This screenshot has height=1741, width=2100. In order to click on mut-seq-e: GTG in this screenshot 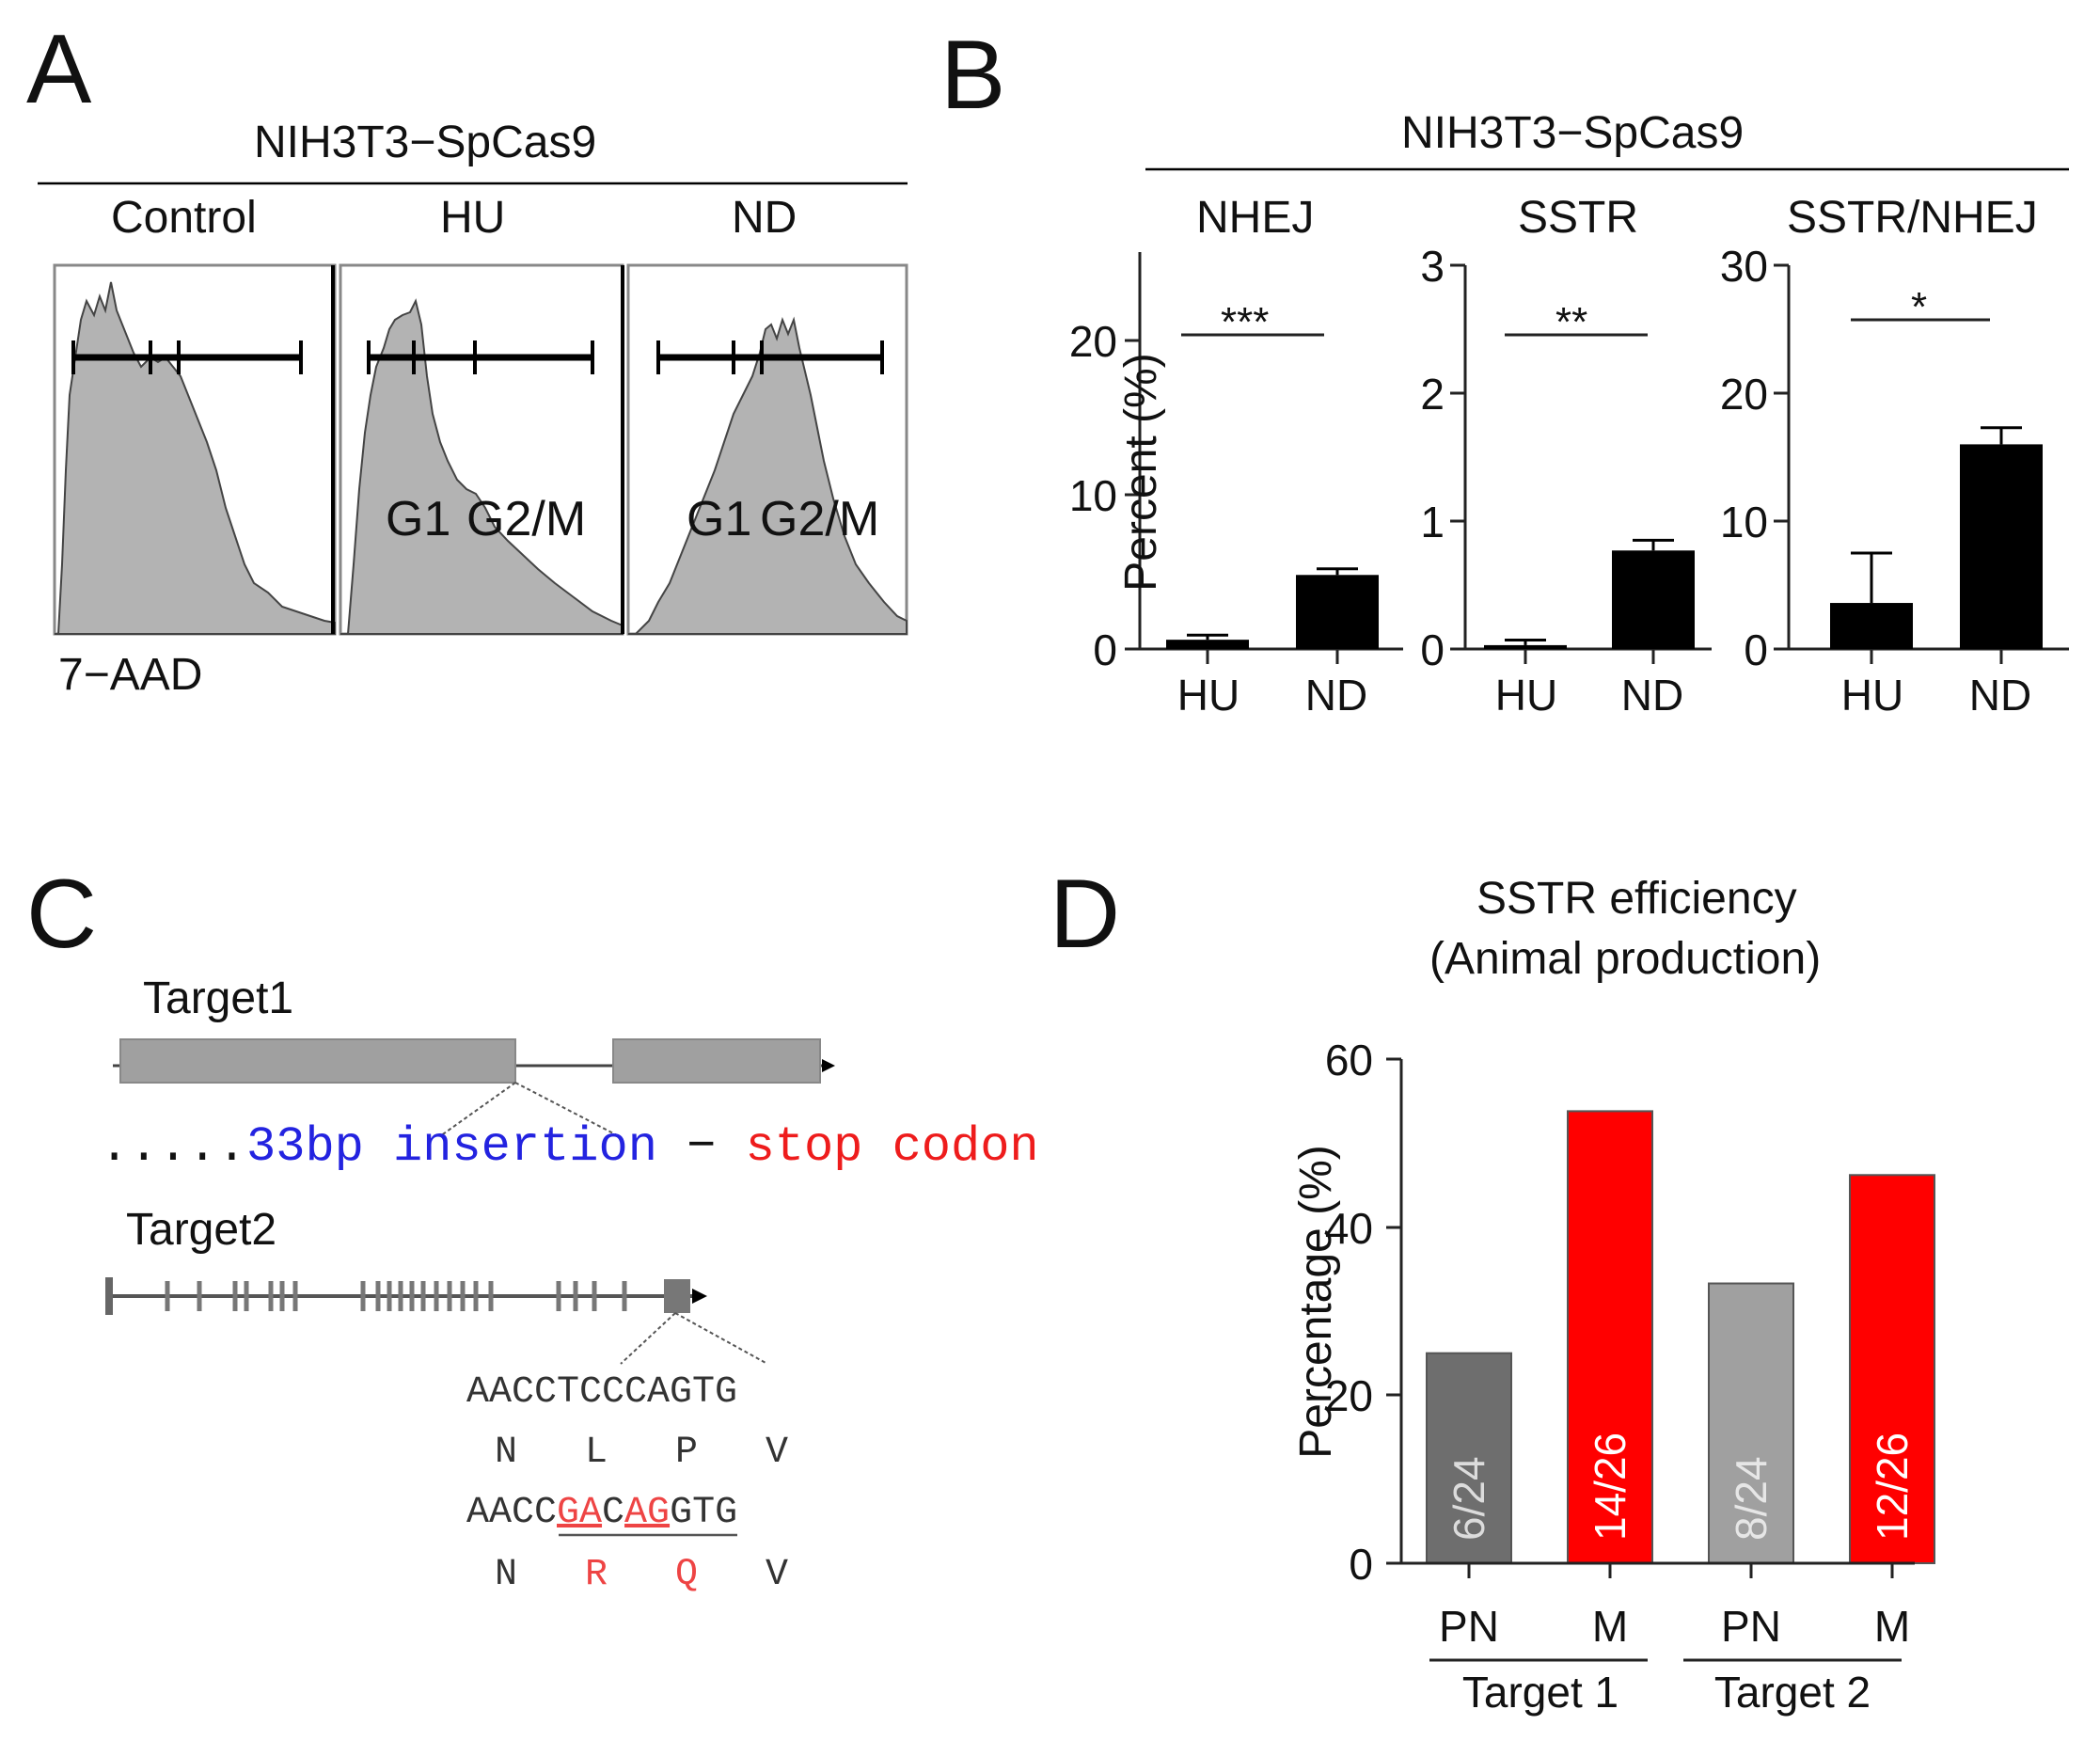, I will do `click(704, 1513)`.